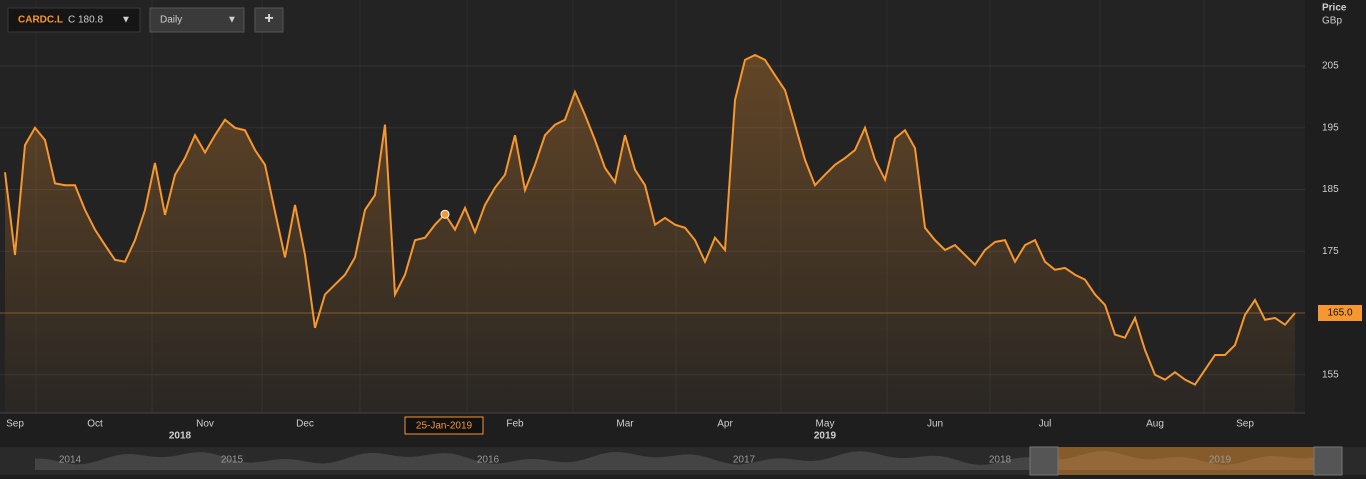 This screenshot has width=1366, height=479. What do you see at coordinates (1330, 251) in the screenshot?
I see `y-tick-label: 175` at bounding box center [1330, 251].